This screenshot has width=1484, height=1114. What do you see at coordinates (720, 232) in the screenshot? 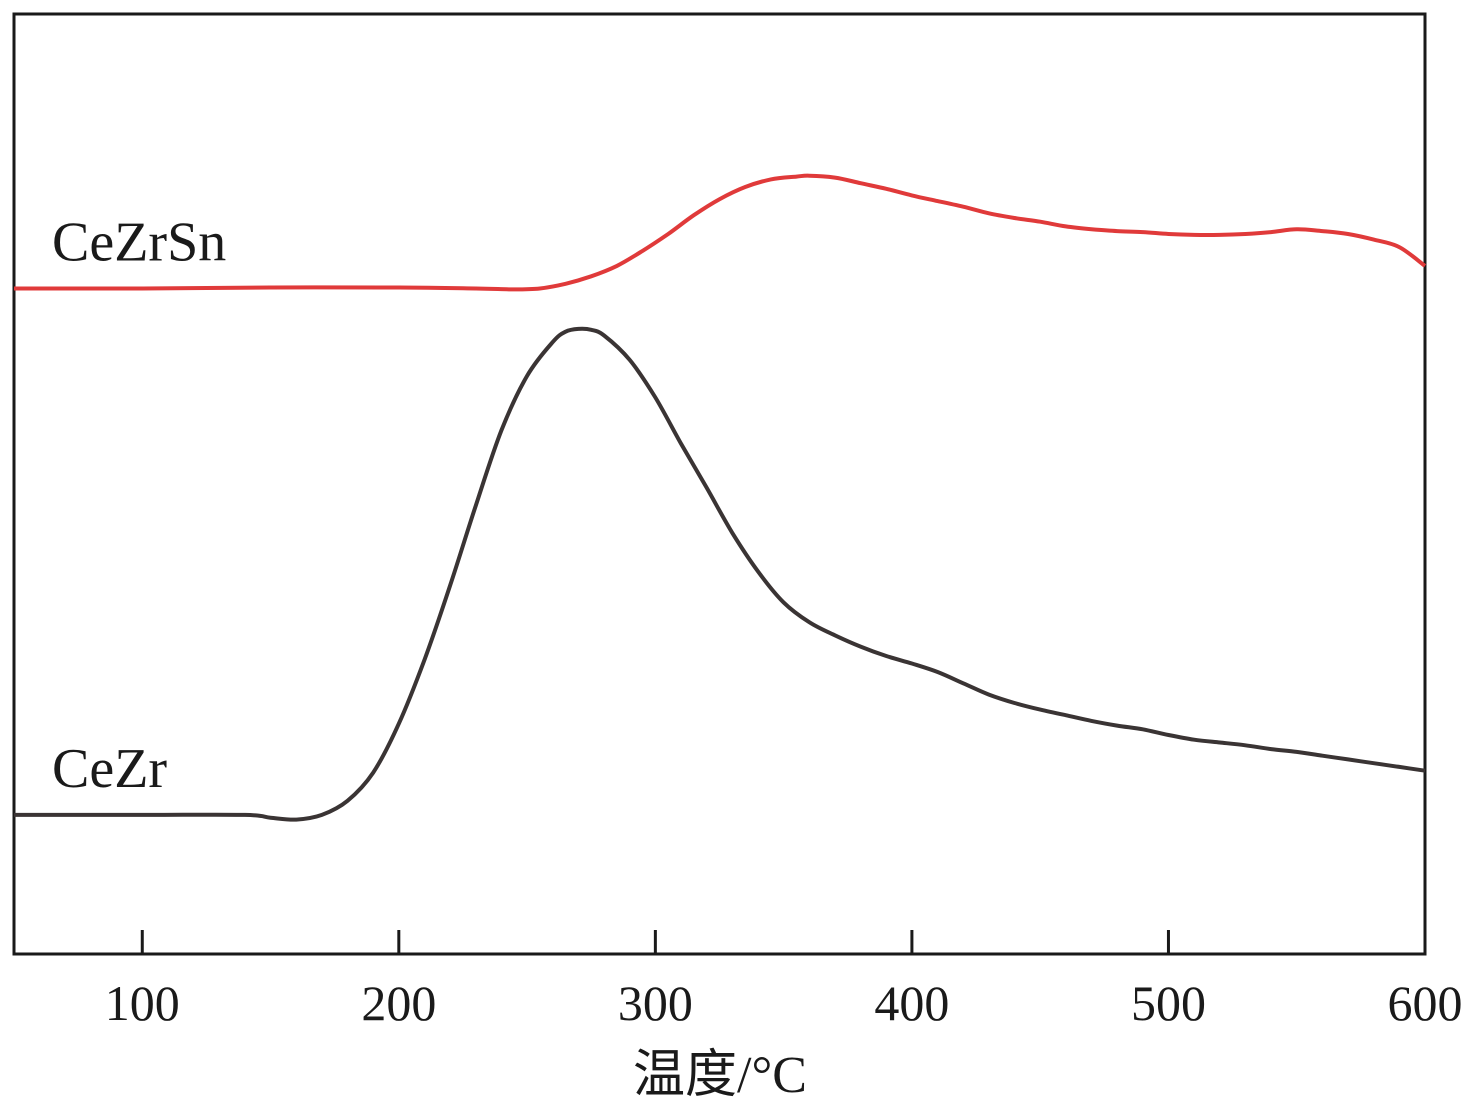
I see `series-line-cezrsn` at bounding box center [720, 232].